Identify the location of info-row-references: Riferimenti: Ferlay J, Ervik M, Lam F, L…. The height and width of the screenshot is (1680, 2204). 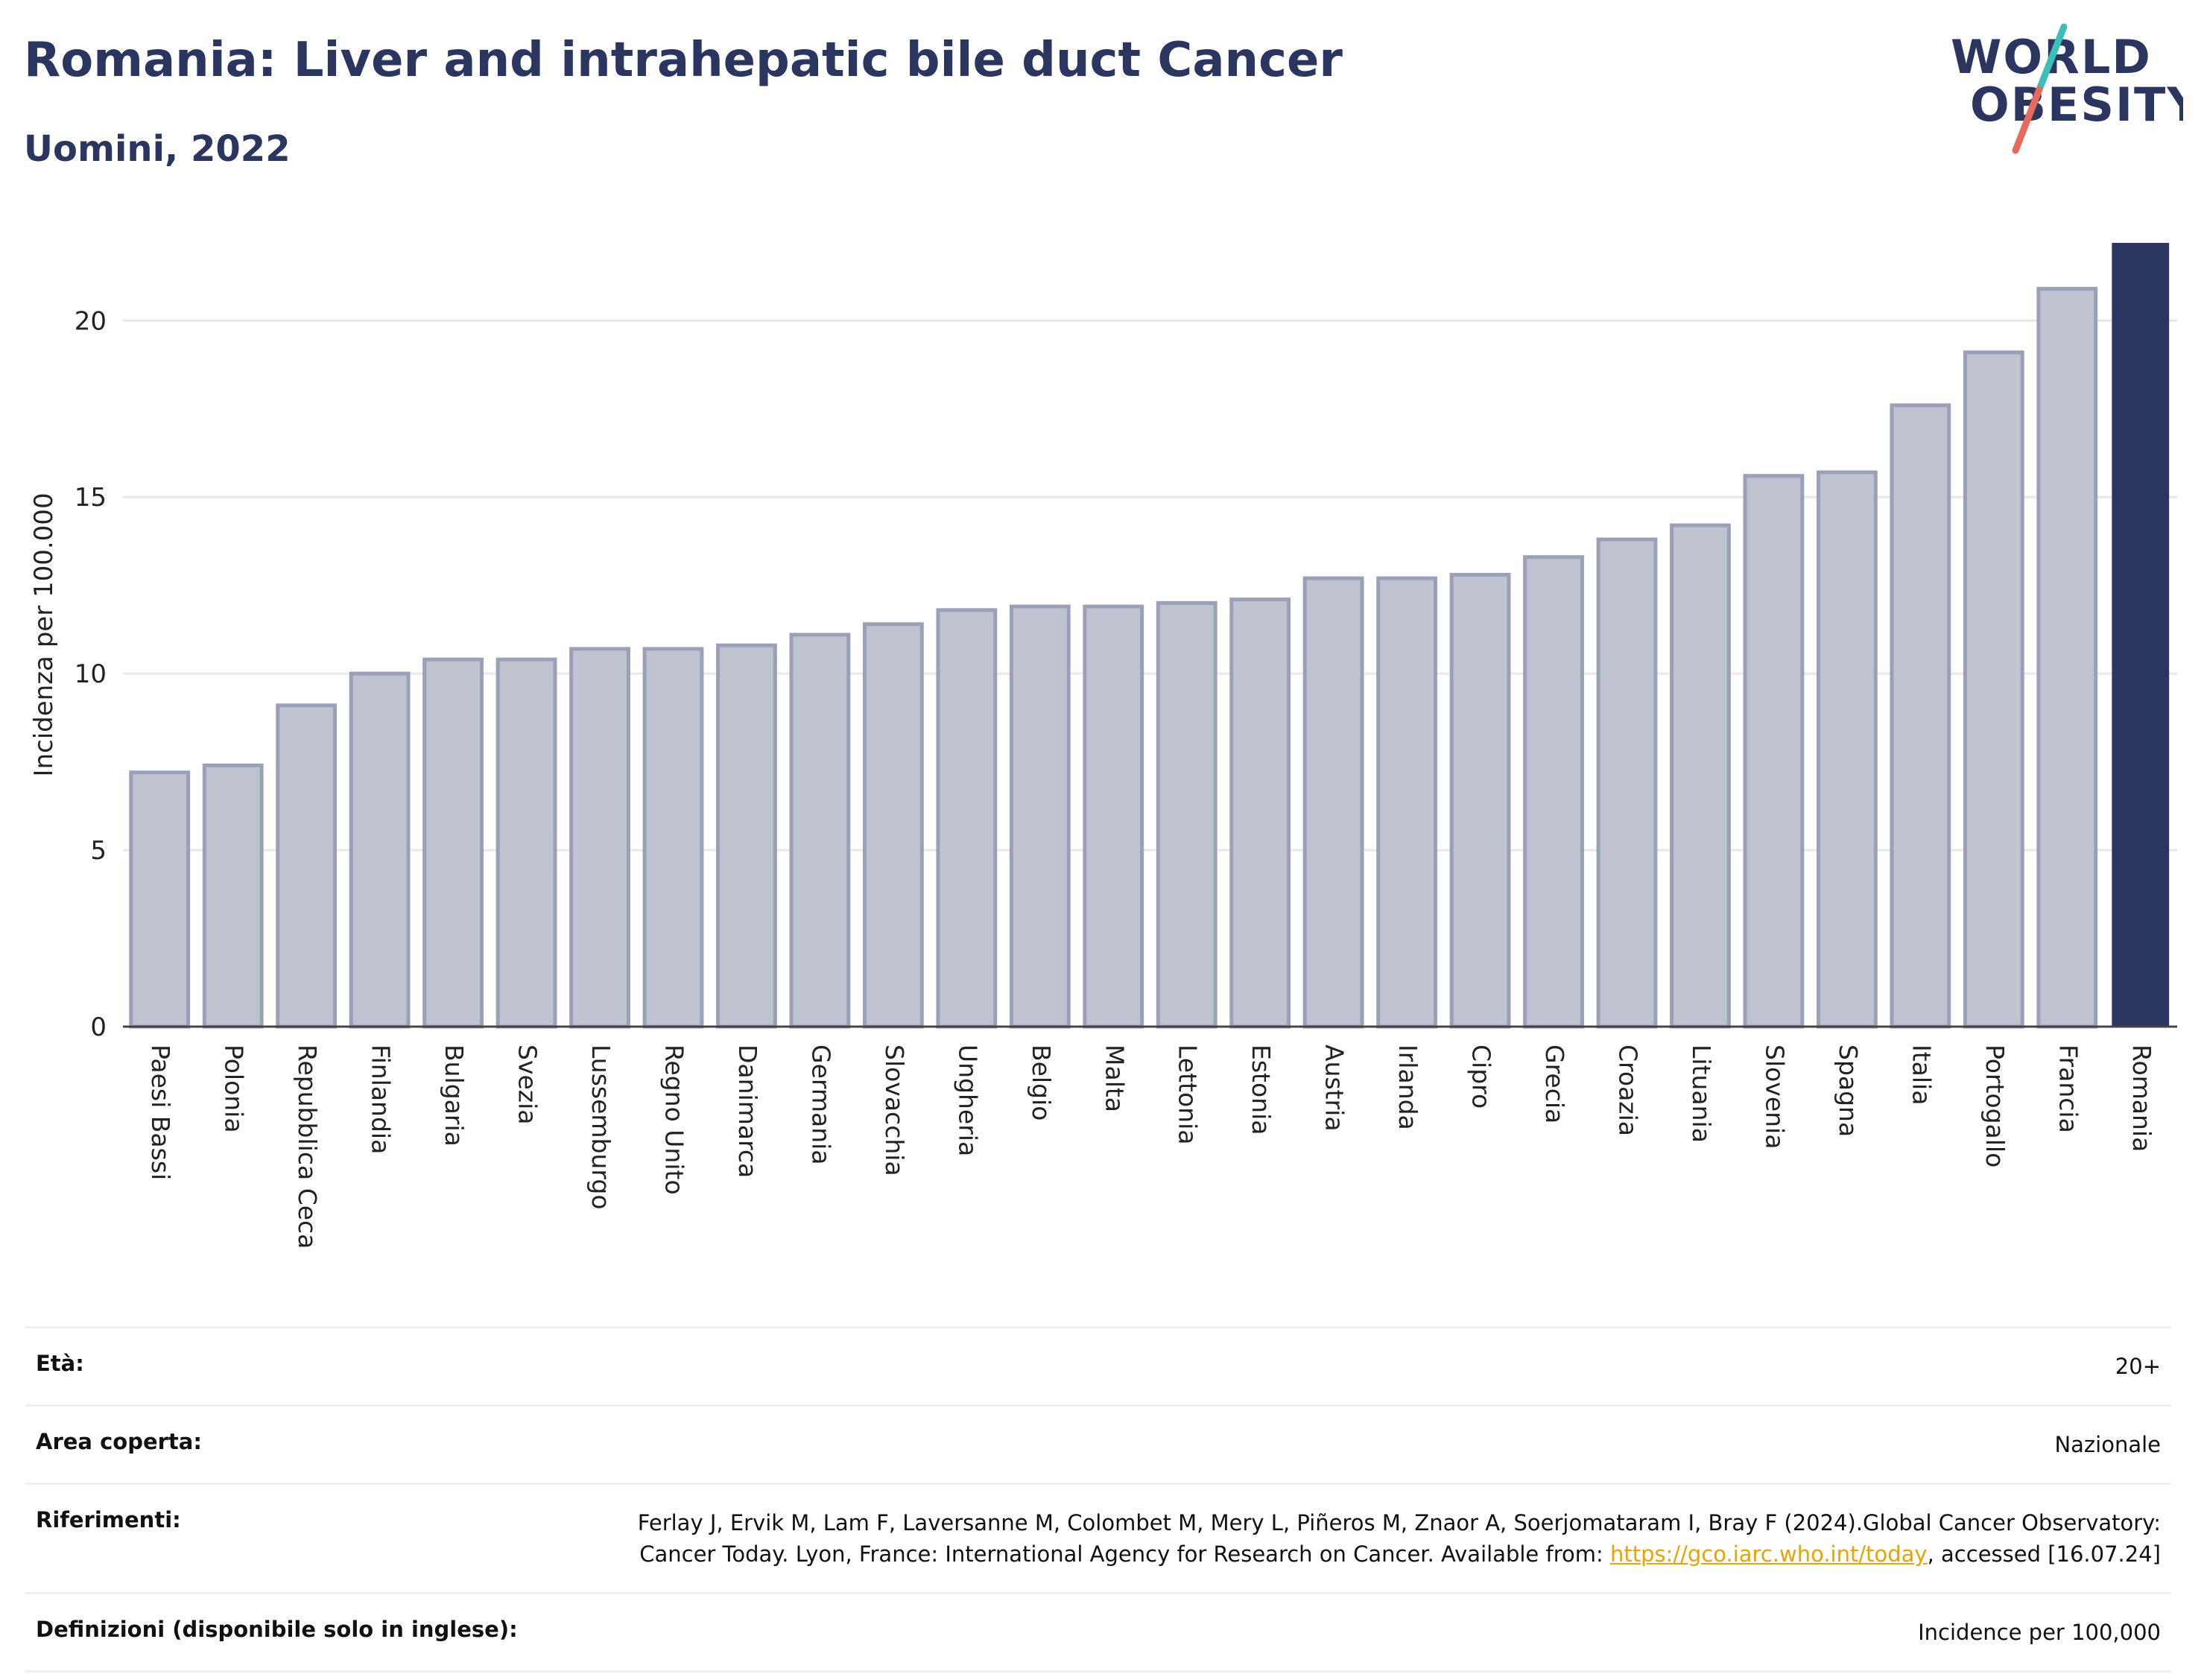
(1098, 1537).